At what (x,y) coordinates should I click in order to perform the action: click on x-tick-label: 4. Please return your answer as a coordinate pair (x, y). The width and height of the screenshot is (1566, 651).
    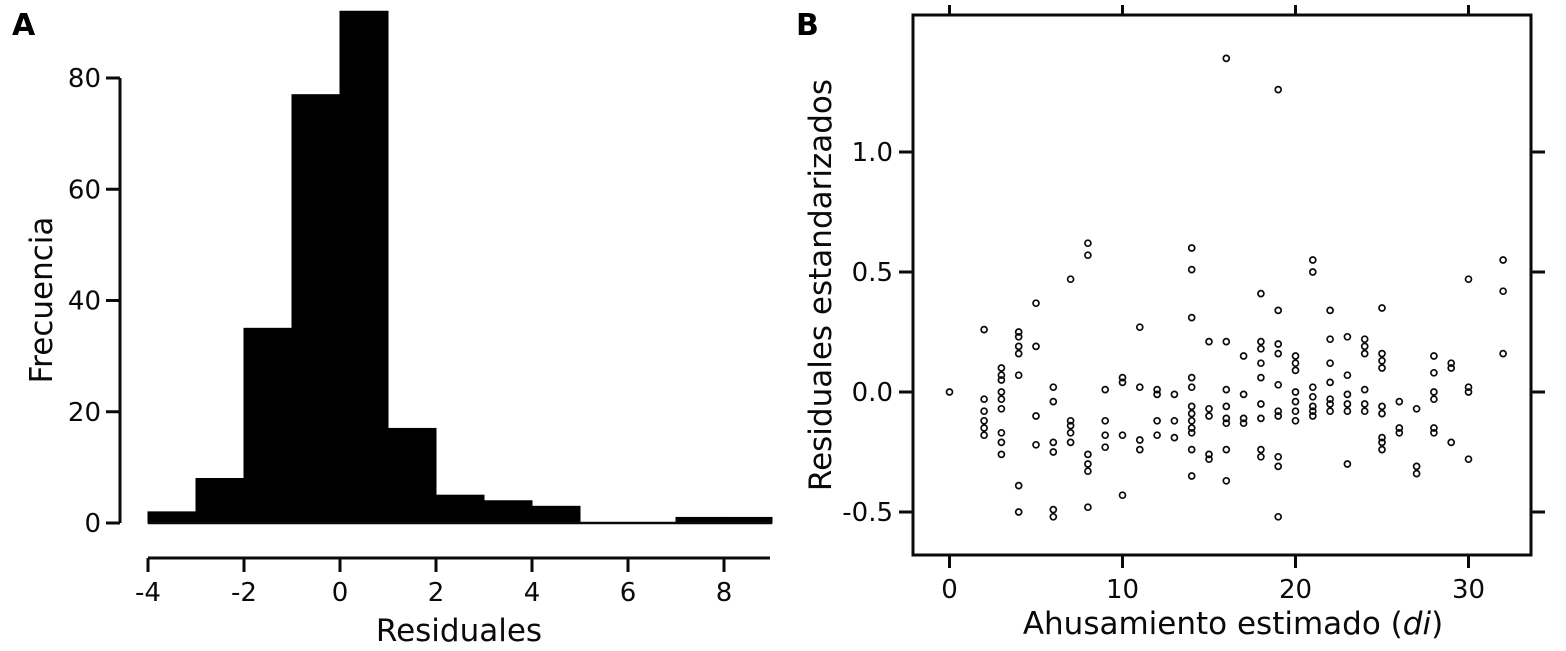
    Looking at the image, I should click on (532, 593).